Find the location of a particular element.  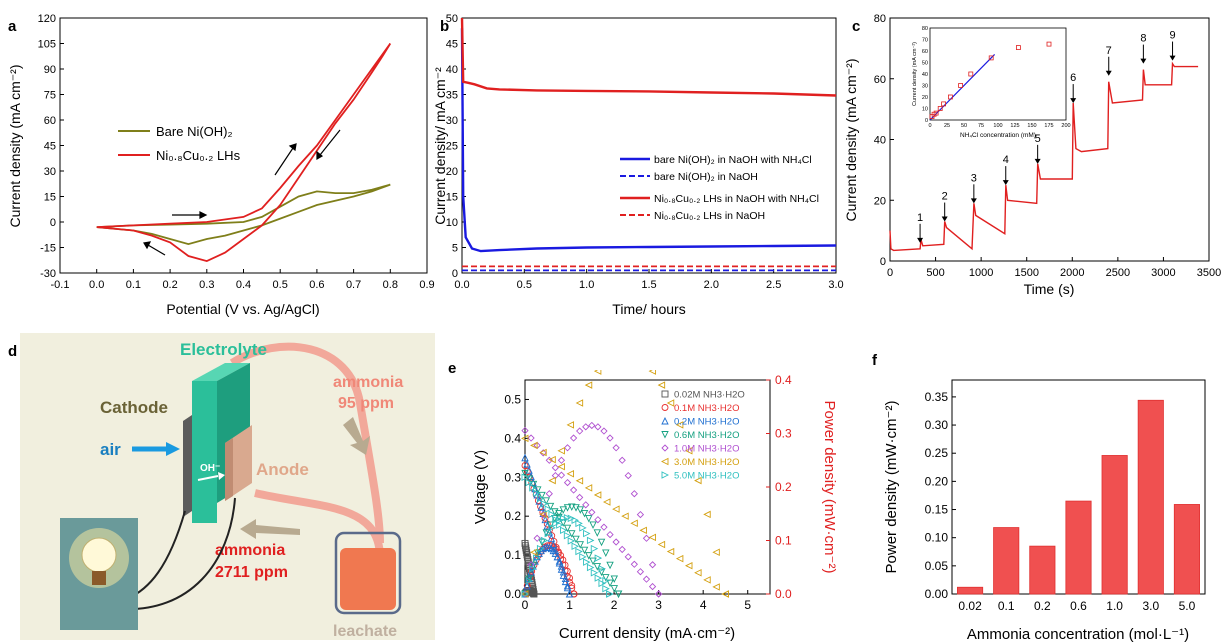

x-tick-label: 0.1 is located at coordinates (1006, 606).